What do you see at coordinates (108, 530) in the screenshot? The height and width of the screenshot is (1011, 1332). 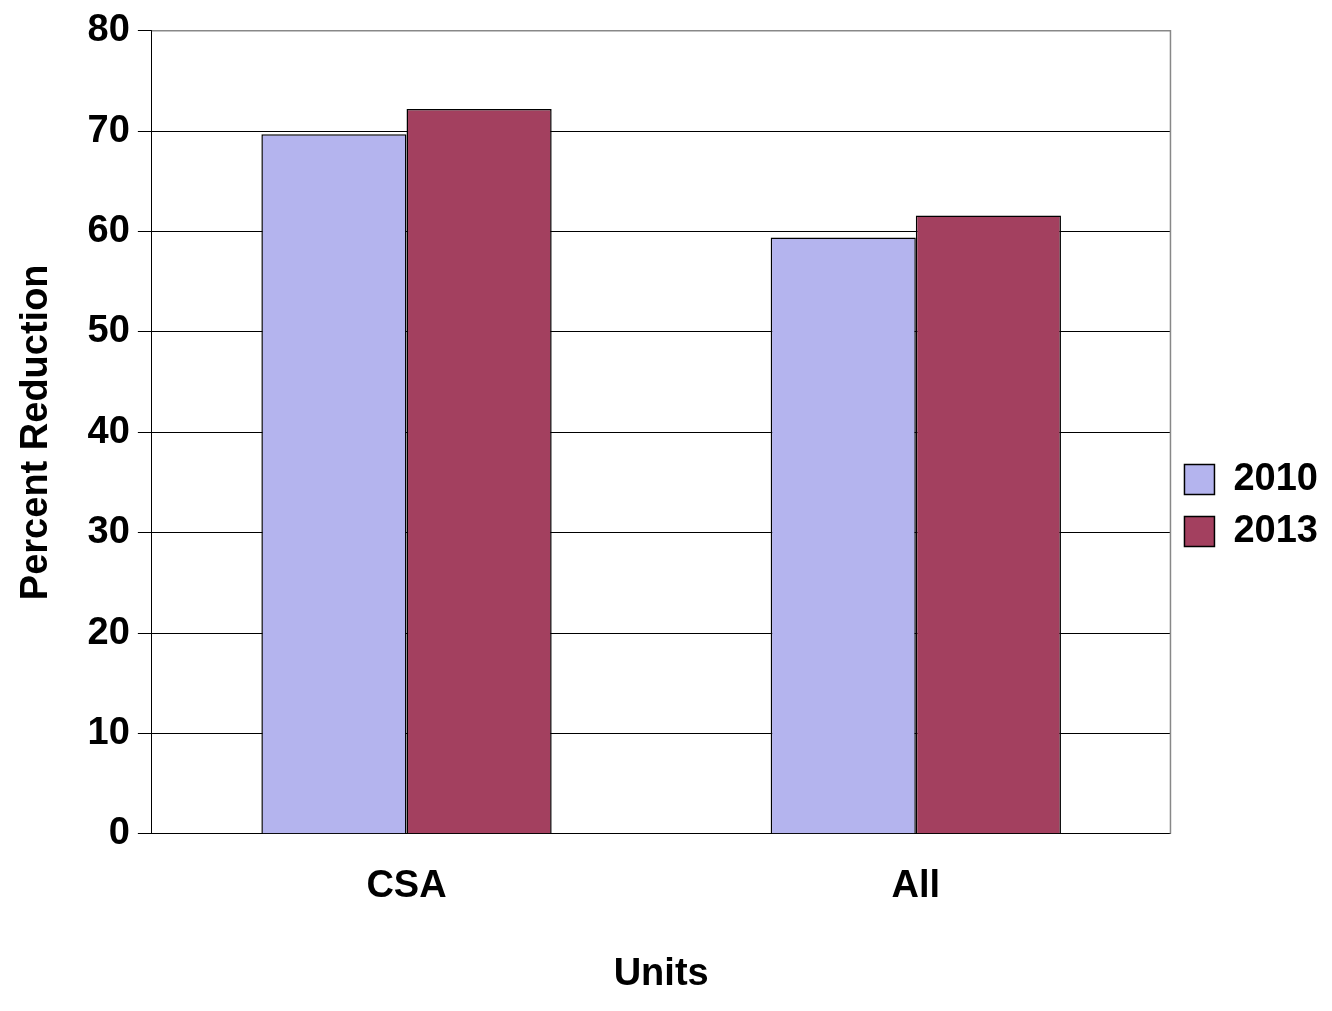 I see `y-tick-label: 30` at bounding box center [108, 530].